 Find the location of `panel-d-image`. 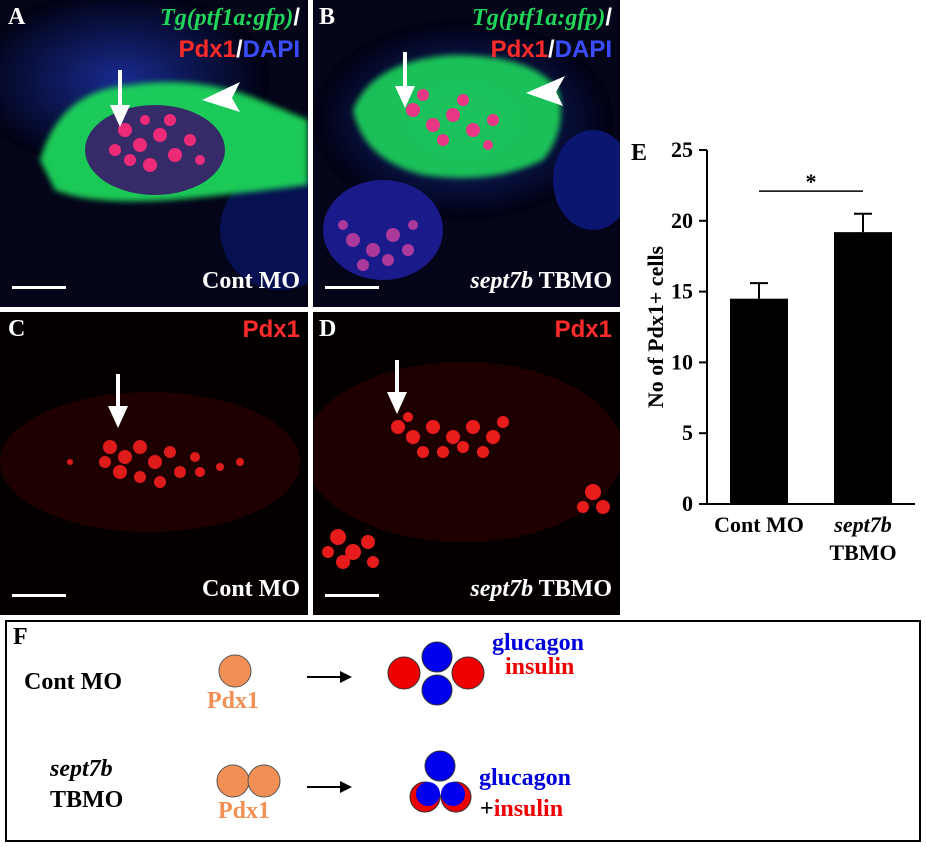

panel-d-image is located at coordinates (466, 463).